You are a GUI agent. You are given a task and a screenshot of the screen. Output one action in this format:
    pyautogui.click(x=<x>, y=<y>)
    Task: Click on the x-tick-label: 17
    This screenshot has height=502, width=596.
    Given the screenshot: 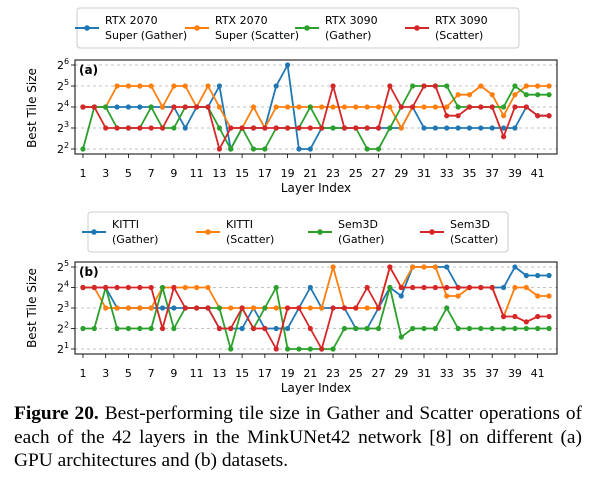 What is the action you would take?
    pyautogui.click(x=265, y=173)
    